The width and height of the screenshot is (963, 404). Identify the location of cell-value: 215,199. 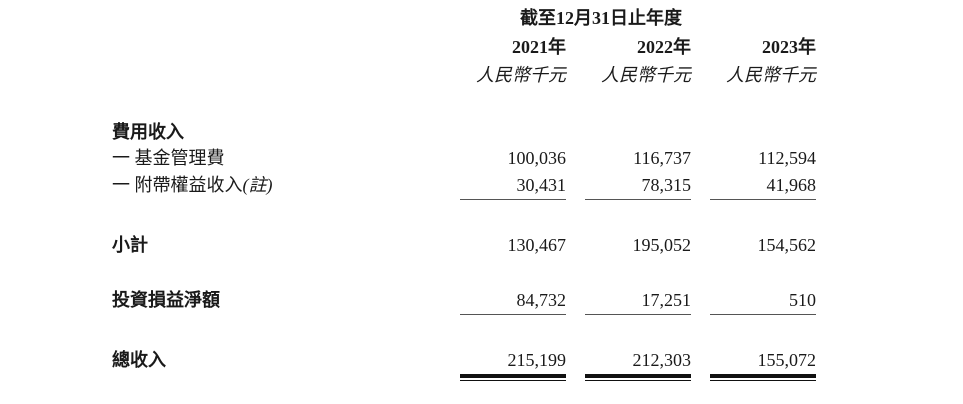
(537, 360).